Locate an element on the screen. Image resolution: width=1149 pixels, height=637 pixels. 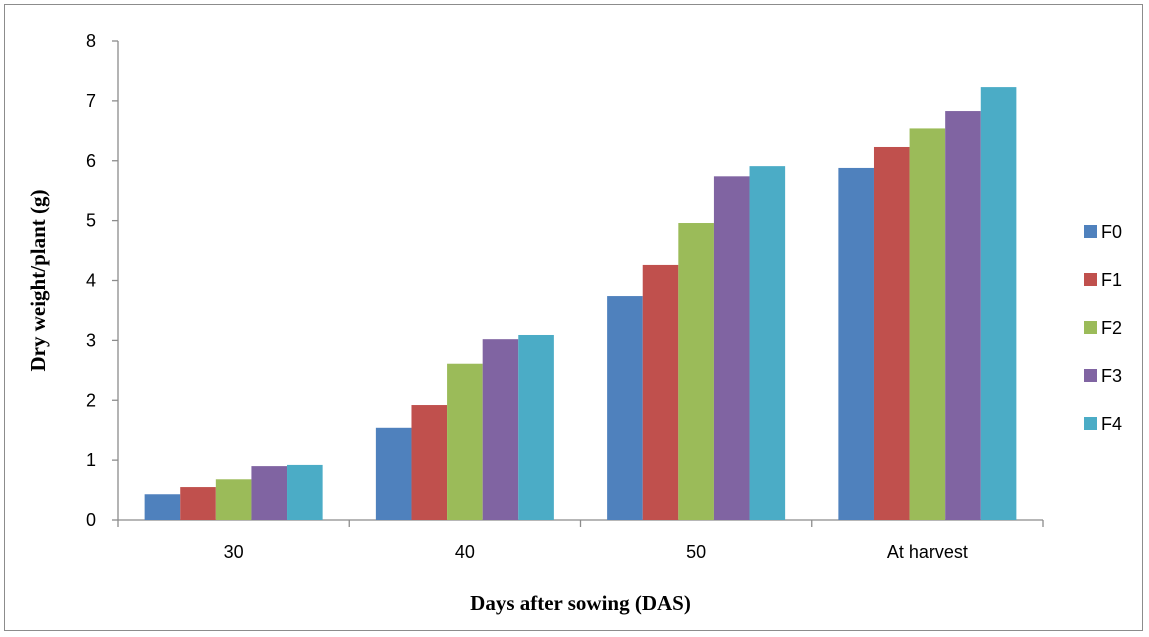
bar-f0-at-harvest is located at coordinates (856, 343).